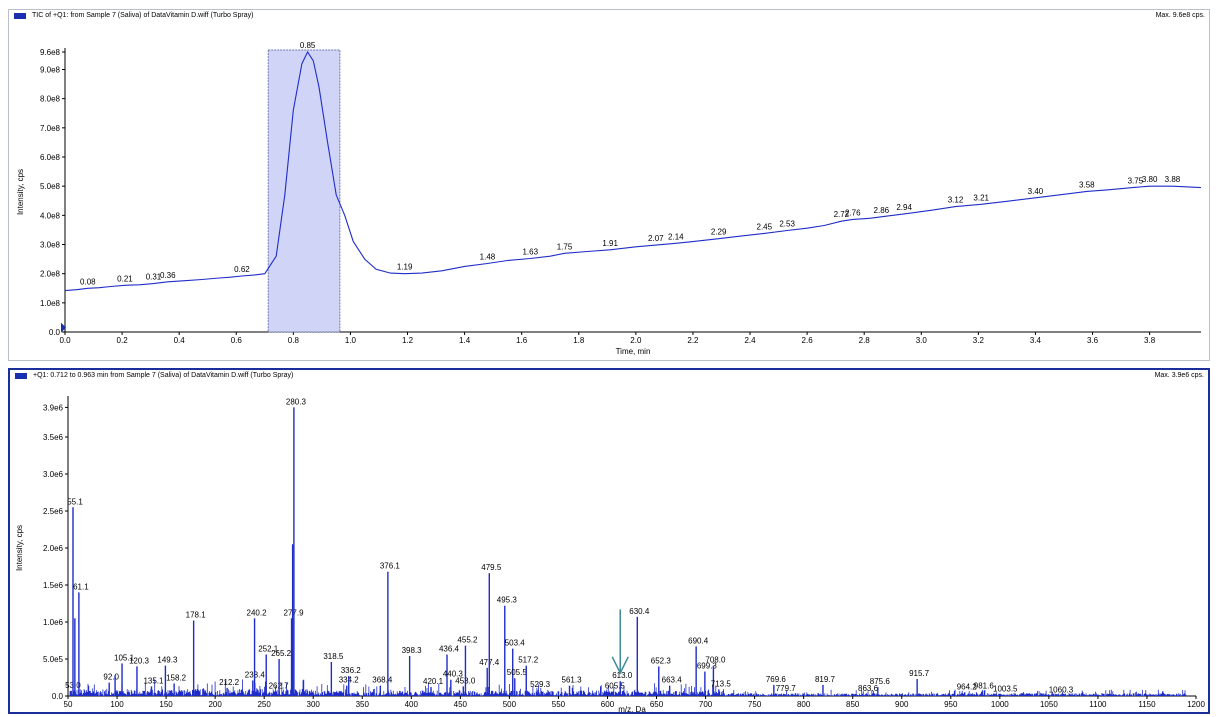  What do you see at coordinates (656, 238) in the screenshot?
I see `tic-peak-label: 2.07` at bounding box center [656, 238].